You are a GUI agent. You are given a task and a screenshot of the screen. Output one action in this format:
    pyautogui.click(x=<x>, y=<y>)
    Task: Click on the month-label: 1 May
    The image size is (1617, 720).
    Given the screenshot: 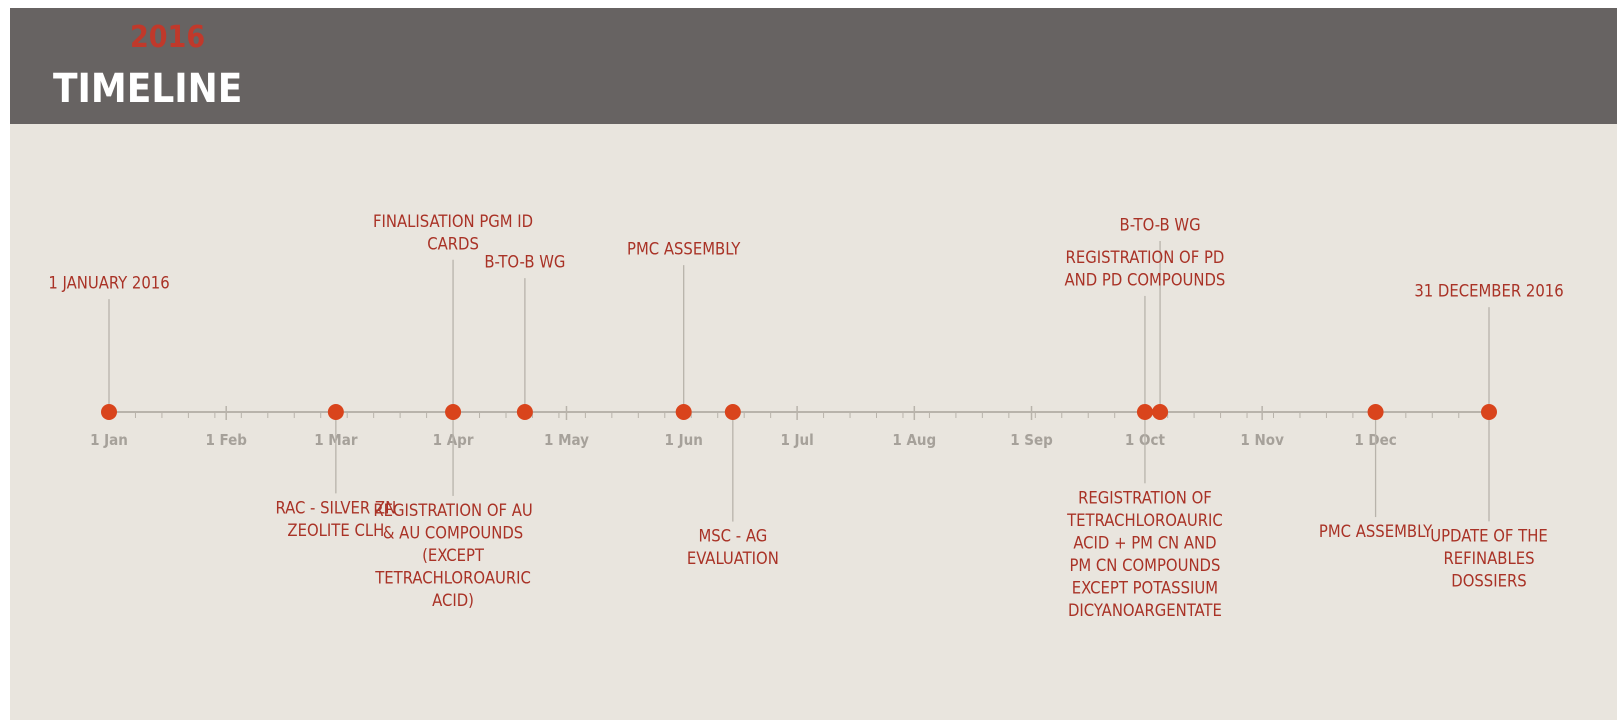 What is the action you would take?
    pyautogui.click(x=566, y=440)
    